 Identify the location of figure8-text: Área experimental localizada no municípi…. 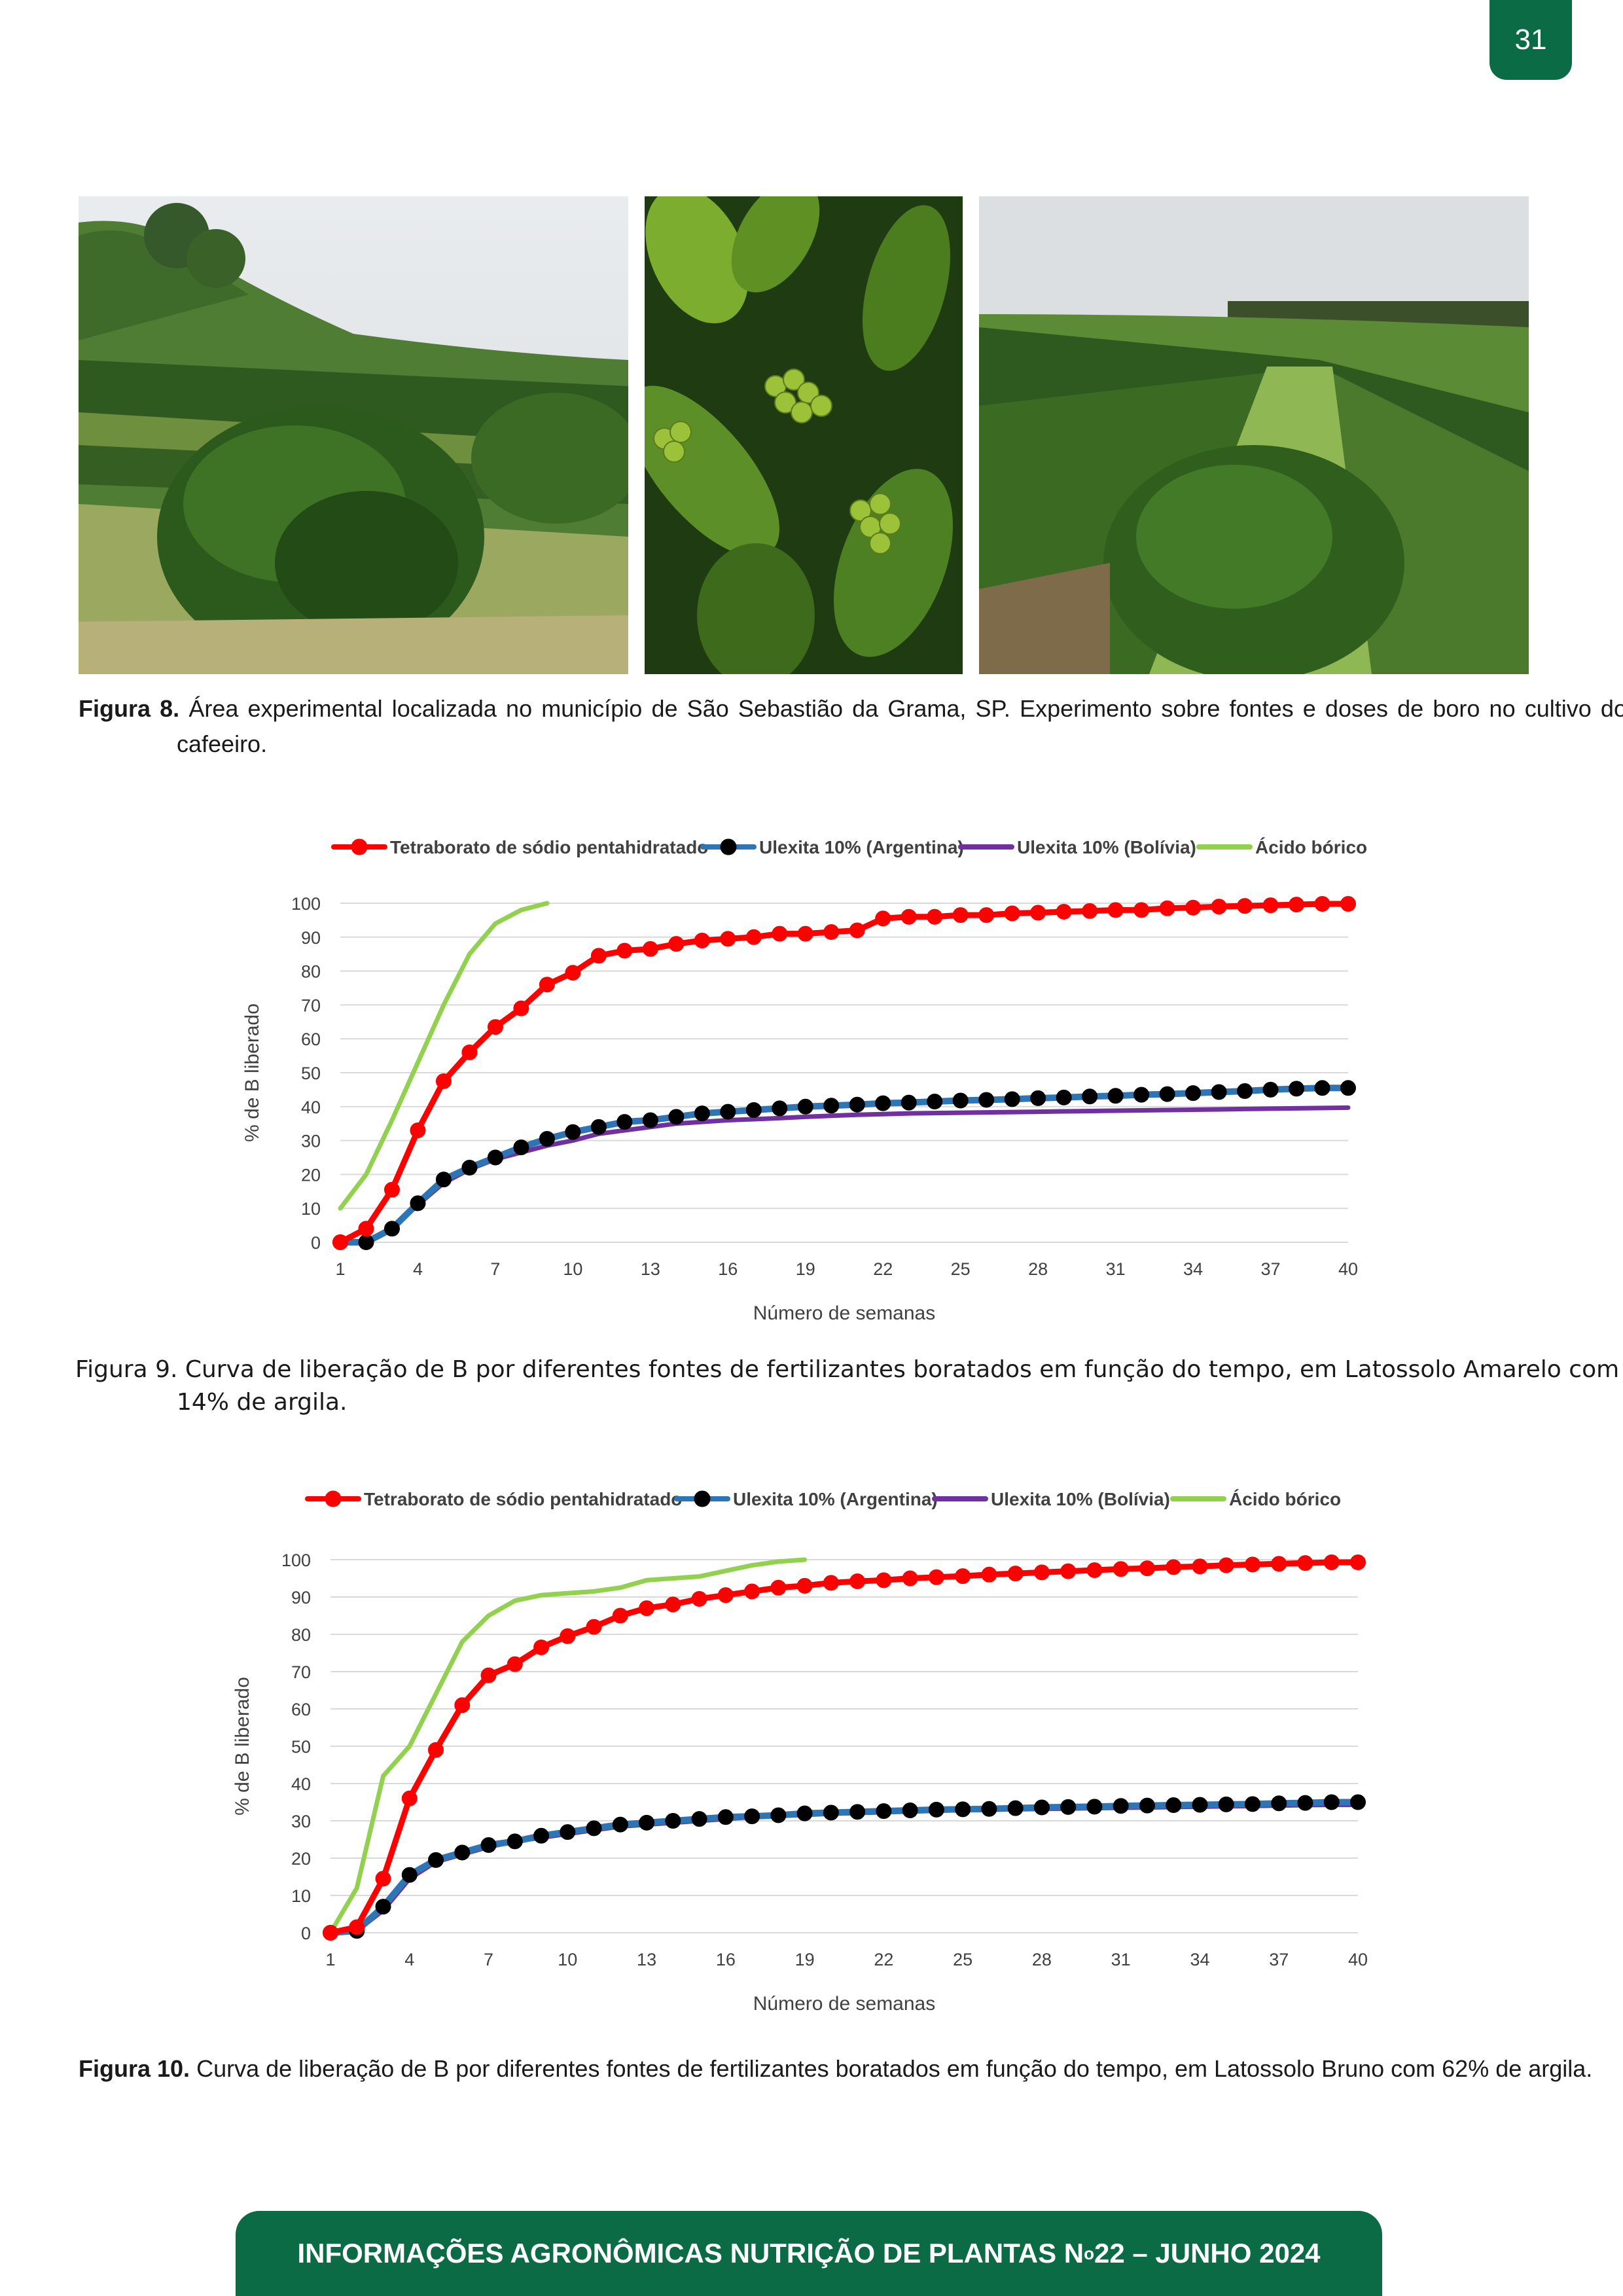
(900, 726).